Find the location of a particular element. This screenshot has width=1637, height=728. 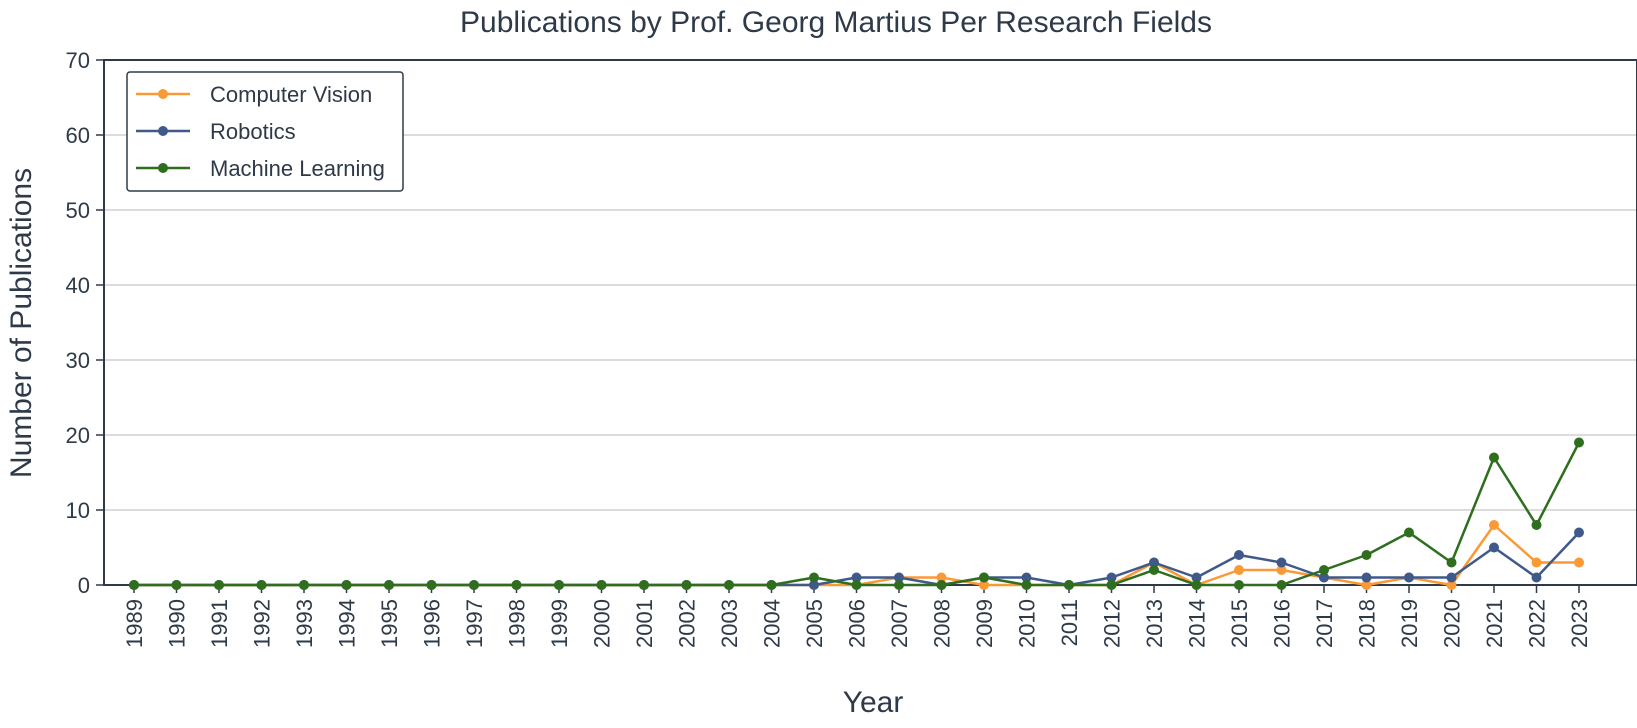

x-tick-label: 2009 is located at coordinates (984, 623).